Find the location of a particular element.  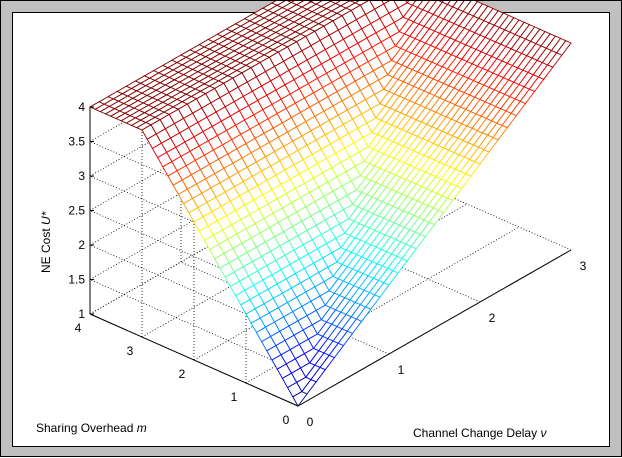

y-tick-labels: 0 1 2 3 4 is located at coordinates (182, 374).